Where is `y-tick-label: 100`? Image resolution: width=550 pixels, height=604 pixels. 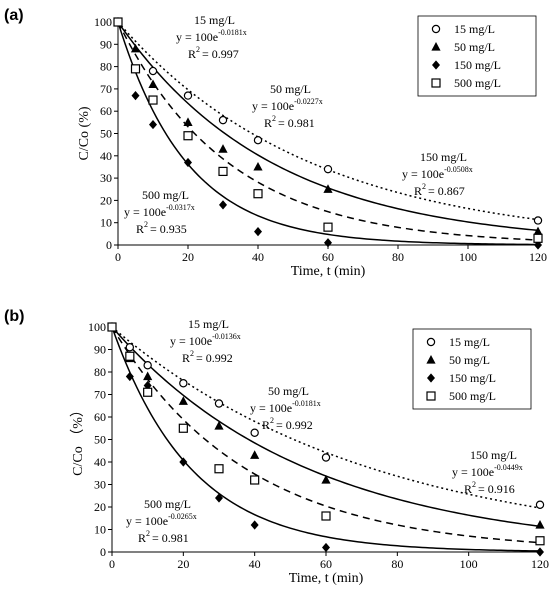
y-tick-label: 100 is located at coordinates (97, 327).